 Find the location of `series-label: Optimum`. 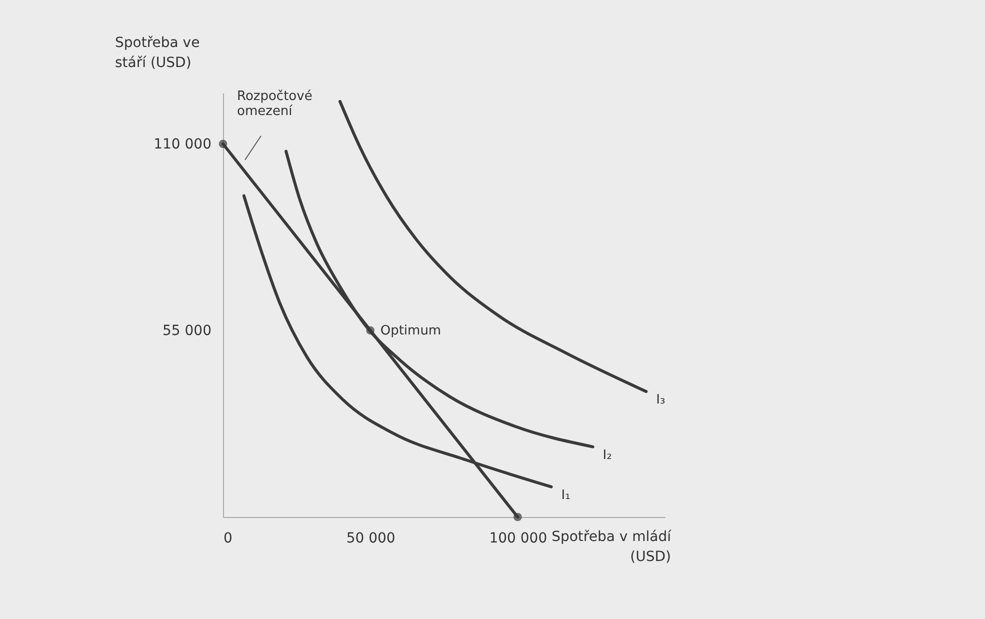

series-label: Optimum is located at coordinates (411, 330).